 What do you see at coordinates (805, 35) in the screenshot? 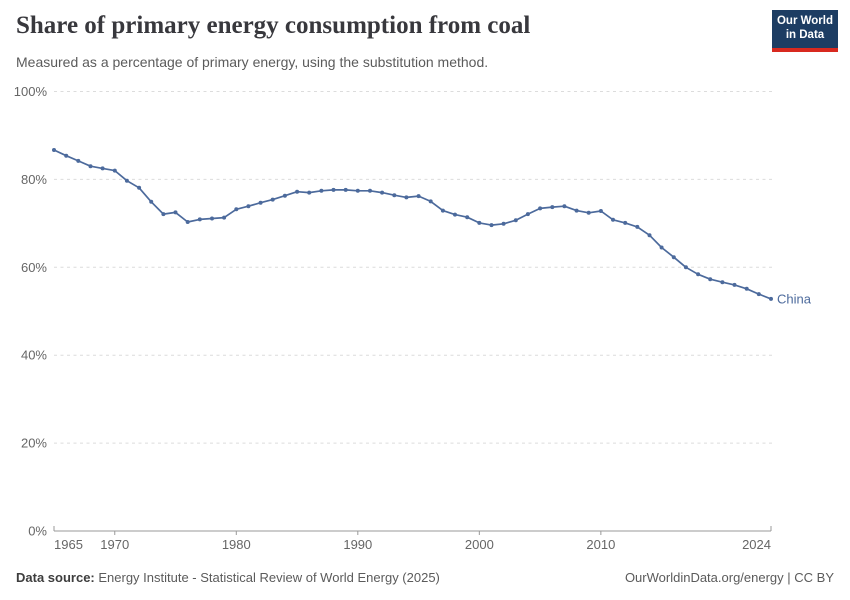
I see `owid-logo-line2: in Data` at bounding box center [805, 35].